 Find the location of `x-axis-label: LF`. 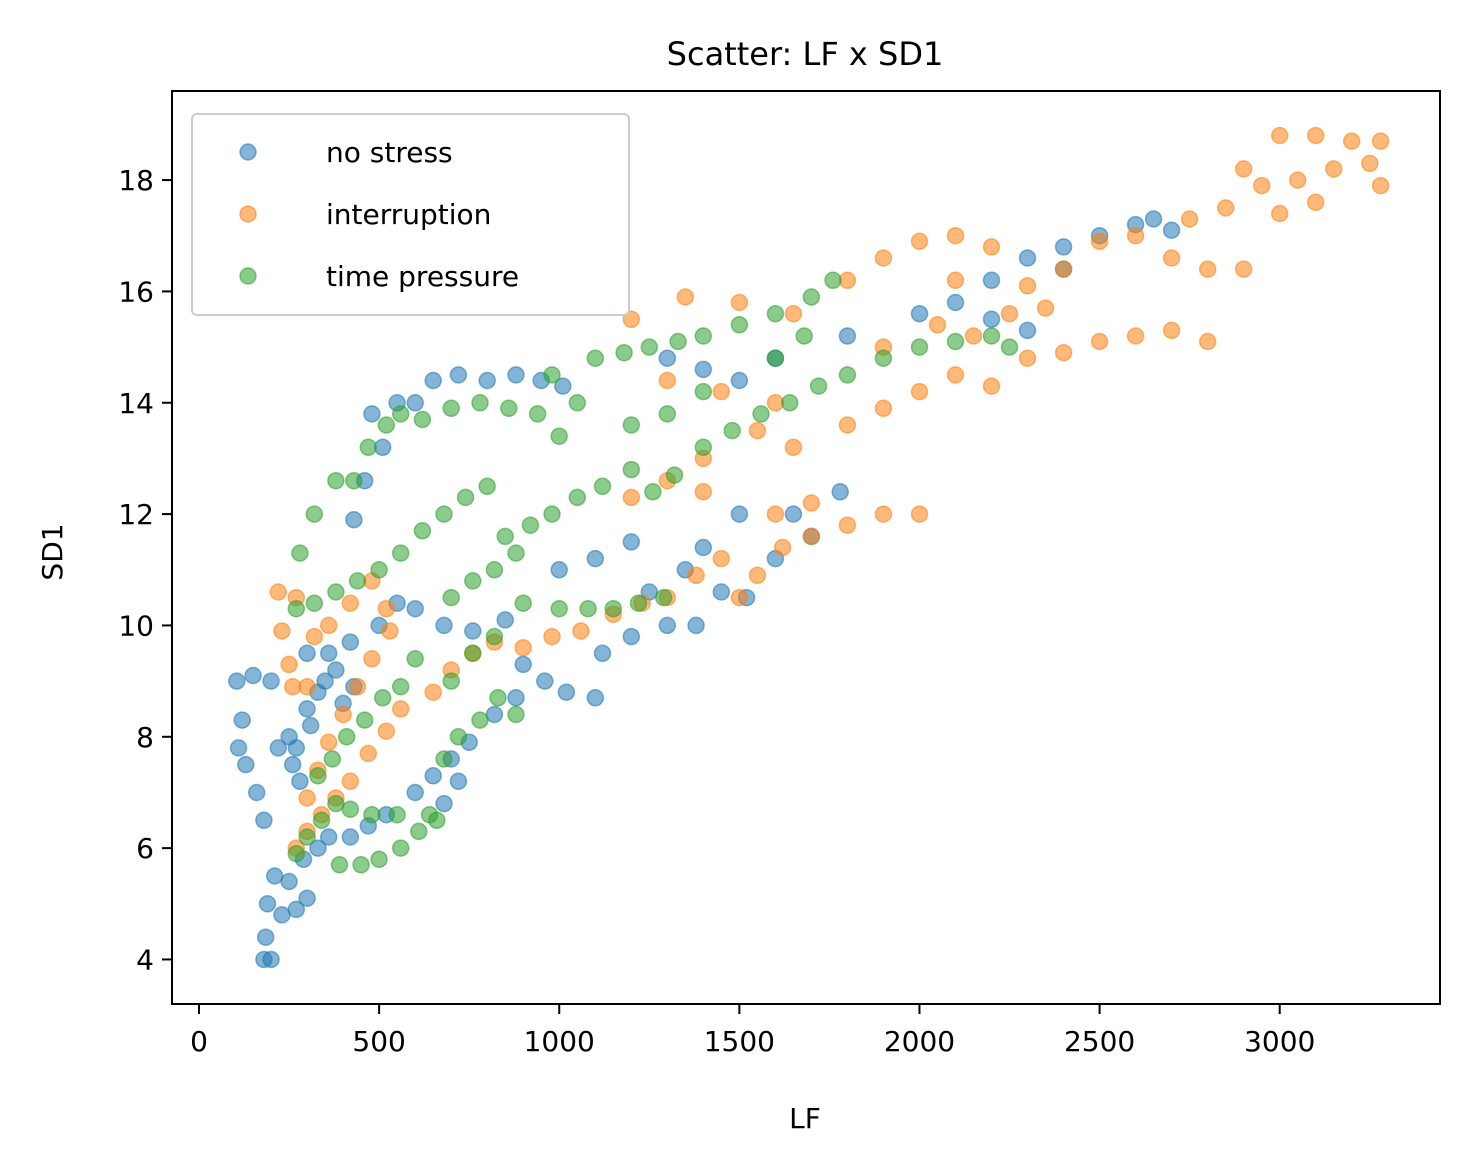

x-axis-label: LF is located at coordinates (805, 1118).